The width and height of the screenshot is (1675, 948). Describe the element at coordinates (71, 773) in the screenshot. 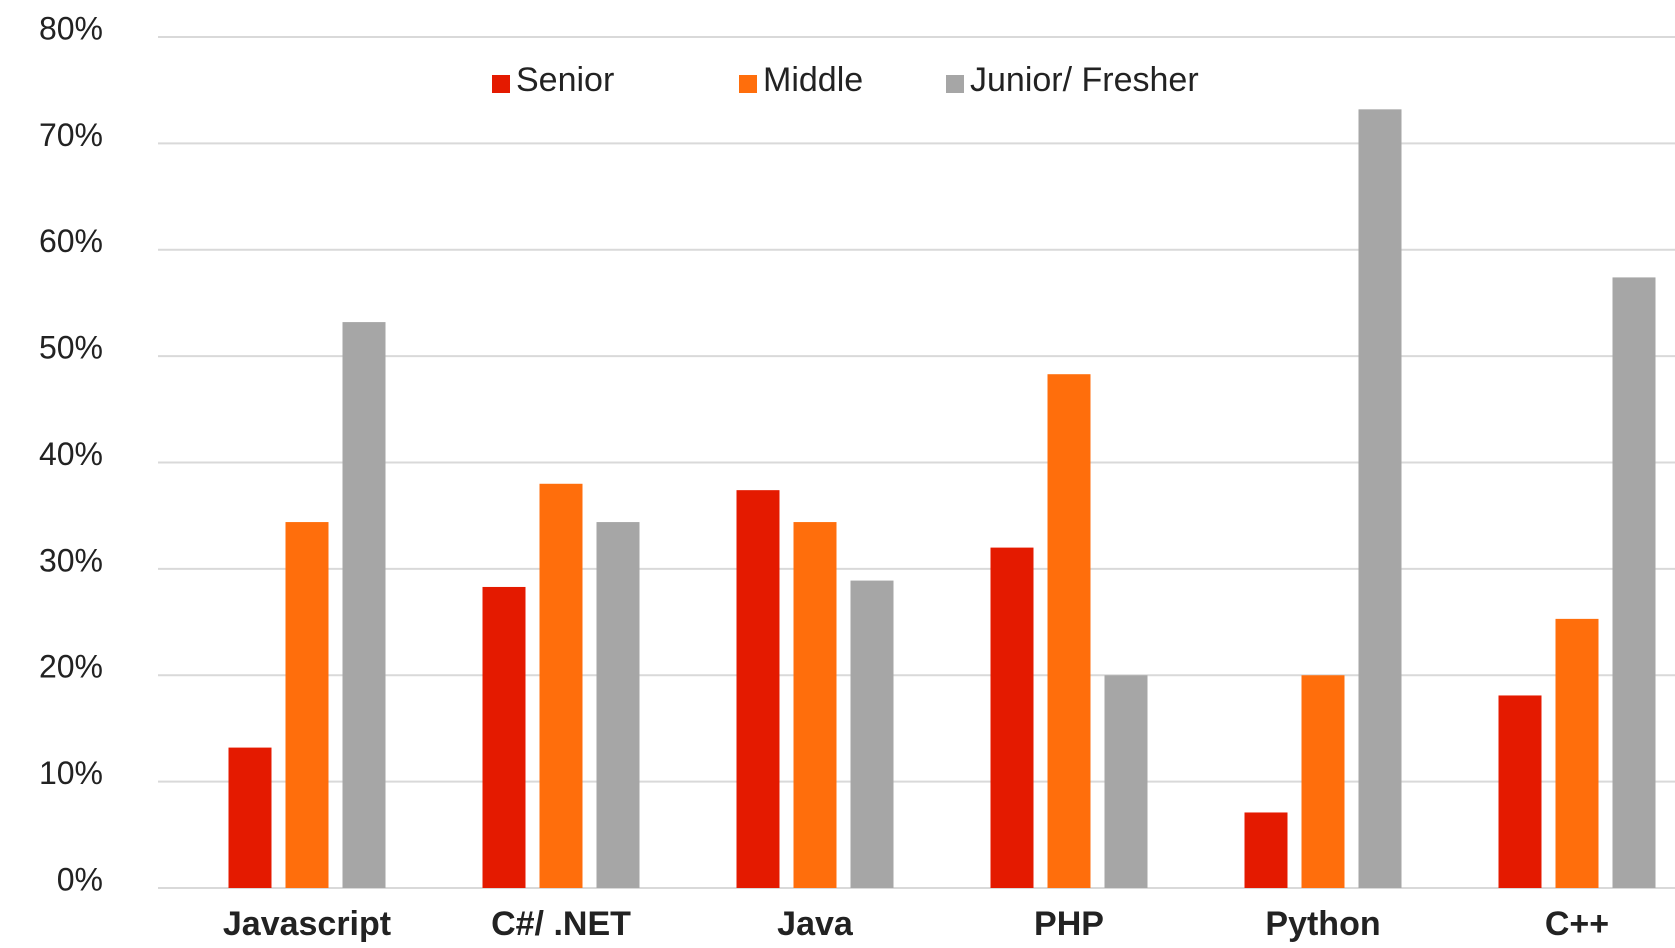

I see `y-tick-label: 10%` at that location.